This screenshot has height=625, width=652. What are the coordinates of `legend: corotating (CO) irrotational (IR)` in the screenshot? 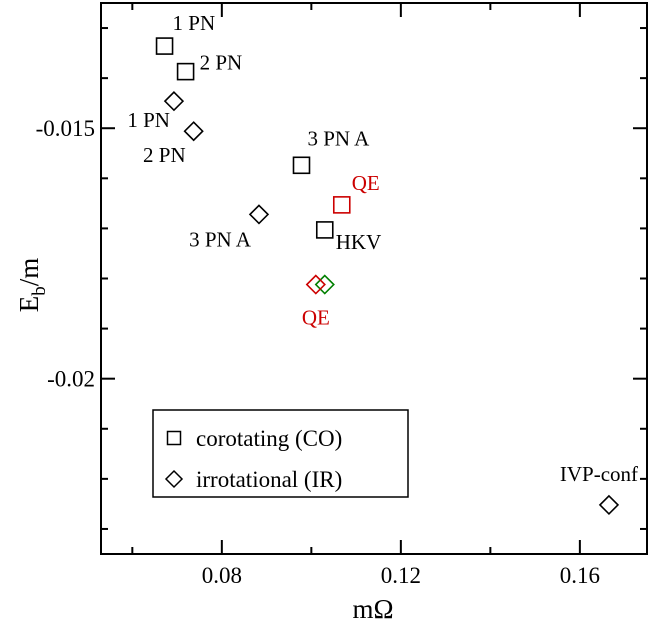 It's located at (280, 453).